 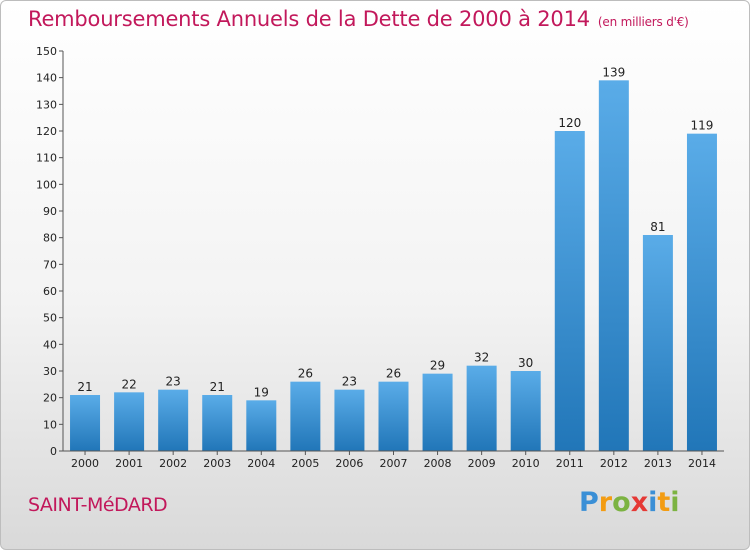 I want to click on bar-value-label: 119, so click(x=702, y=126).